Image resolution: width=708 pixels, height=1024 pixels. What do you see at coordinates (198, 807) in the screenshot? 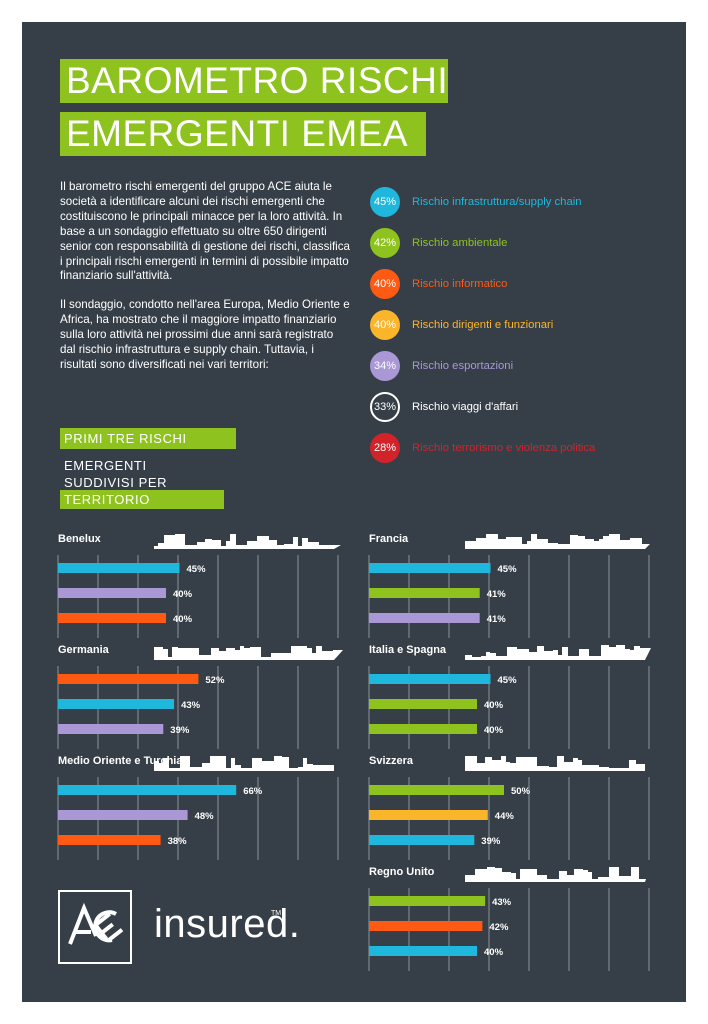
I see `territory-chart: Medio Oriente e Turchia 66% 48% 38%` at bounding box center [198, 807].